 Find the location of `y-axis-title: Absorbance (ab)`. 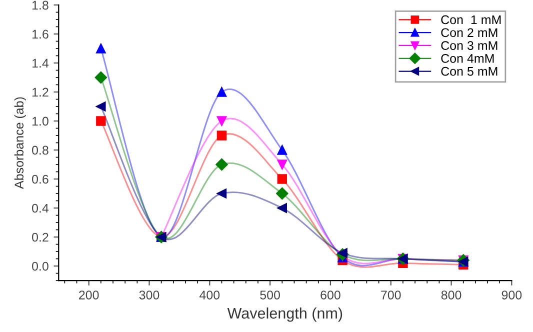

y-axis-title: Absorbance (ab) is located at coordinates (20, 143).